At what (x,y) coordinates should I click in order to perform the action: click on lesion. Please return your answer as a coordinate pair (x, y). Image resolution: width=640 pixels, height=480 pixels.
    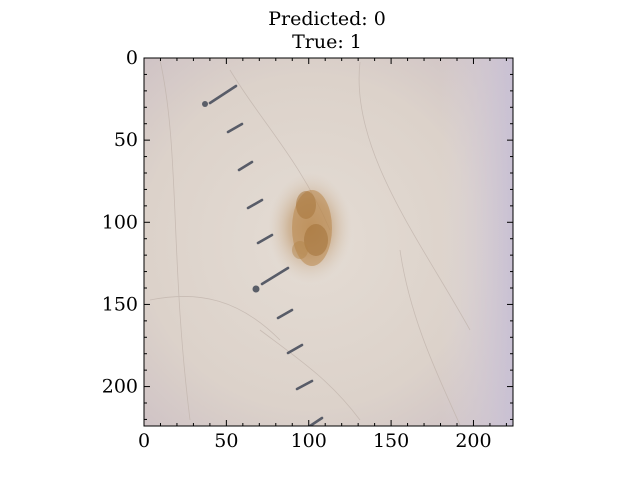
    Looking at the image, I should click on (310, 228).